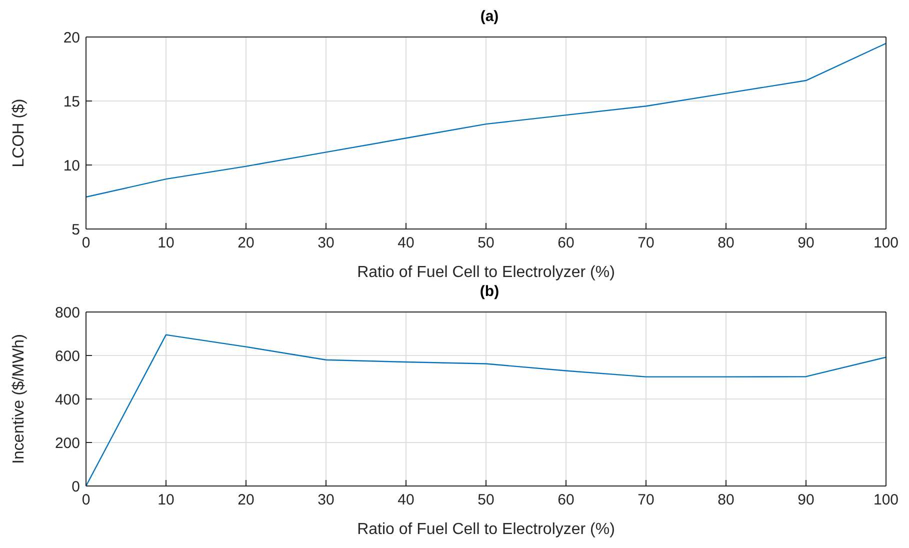 The width and height of the screenshot is (909, 548). Describe the element at coordinates (71, 165) in the screenshot. I see `y-tick-label: 10` at that location.